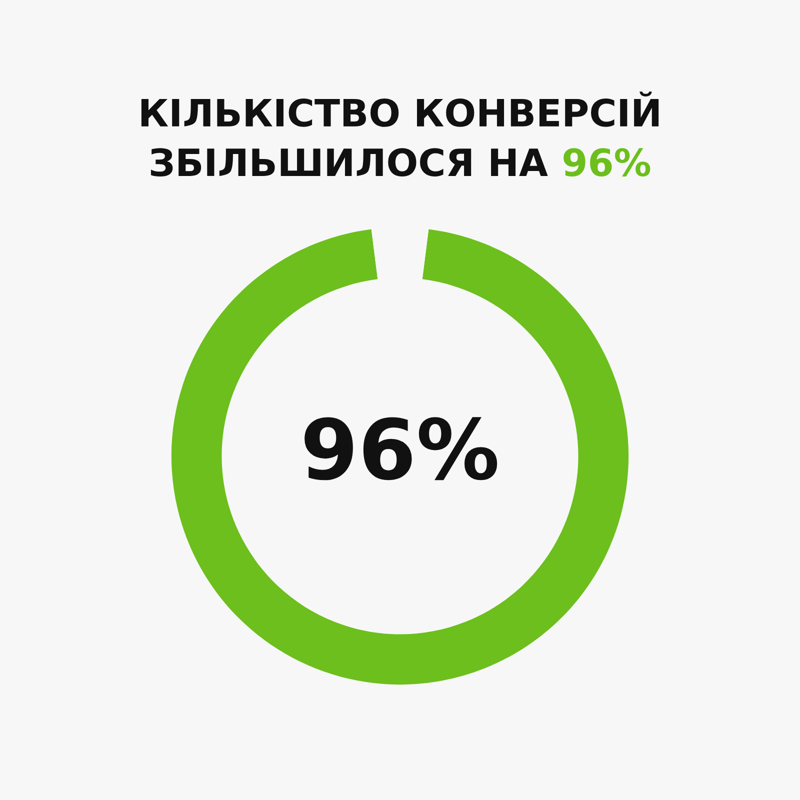 Image resolution: width=800 pixels, height=800 pixels. I want to click on chart-title: КІЛЬКІСТВО КОНВЕРСІЙ ЗБІЛЬШИЛОСЯ НА 96%, so click(400, 134).